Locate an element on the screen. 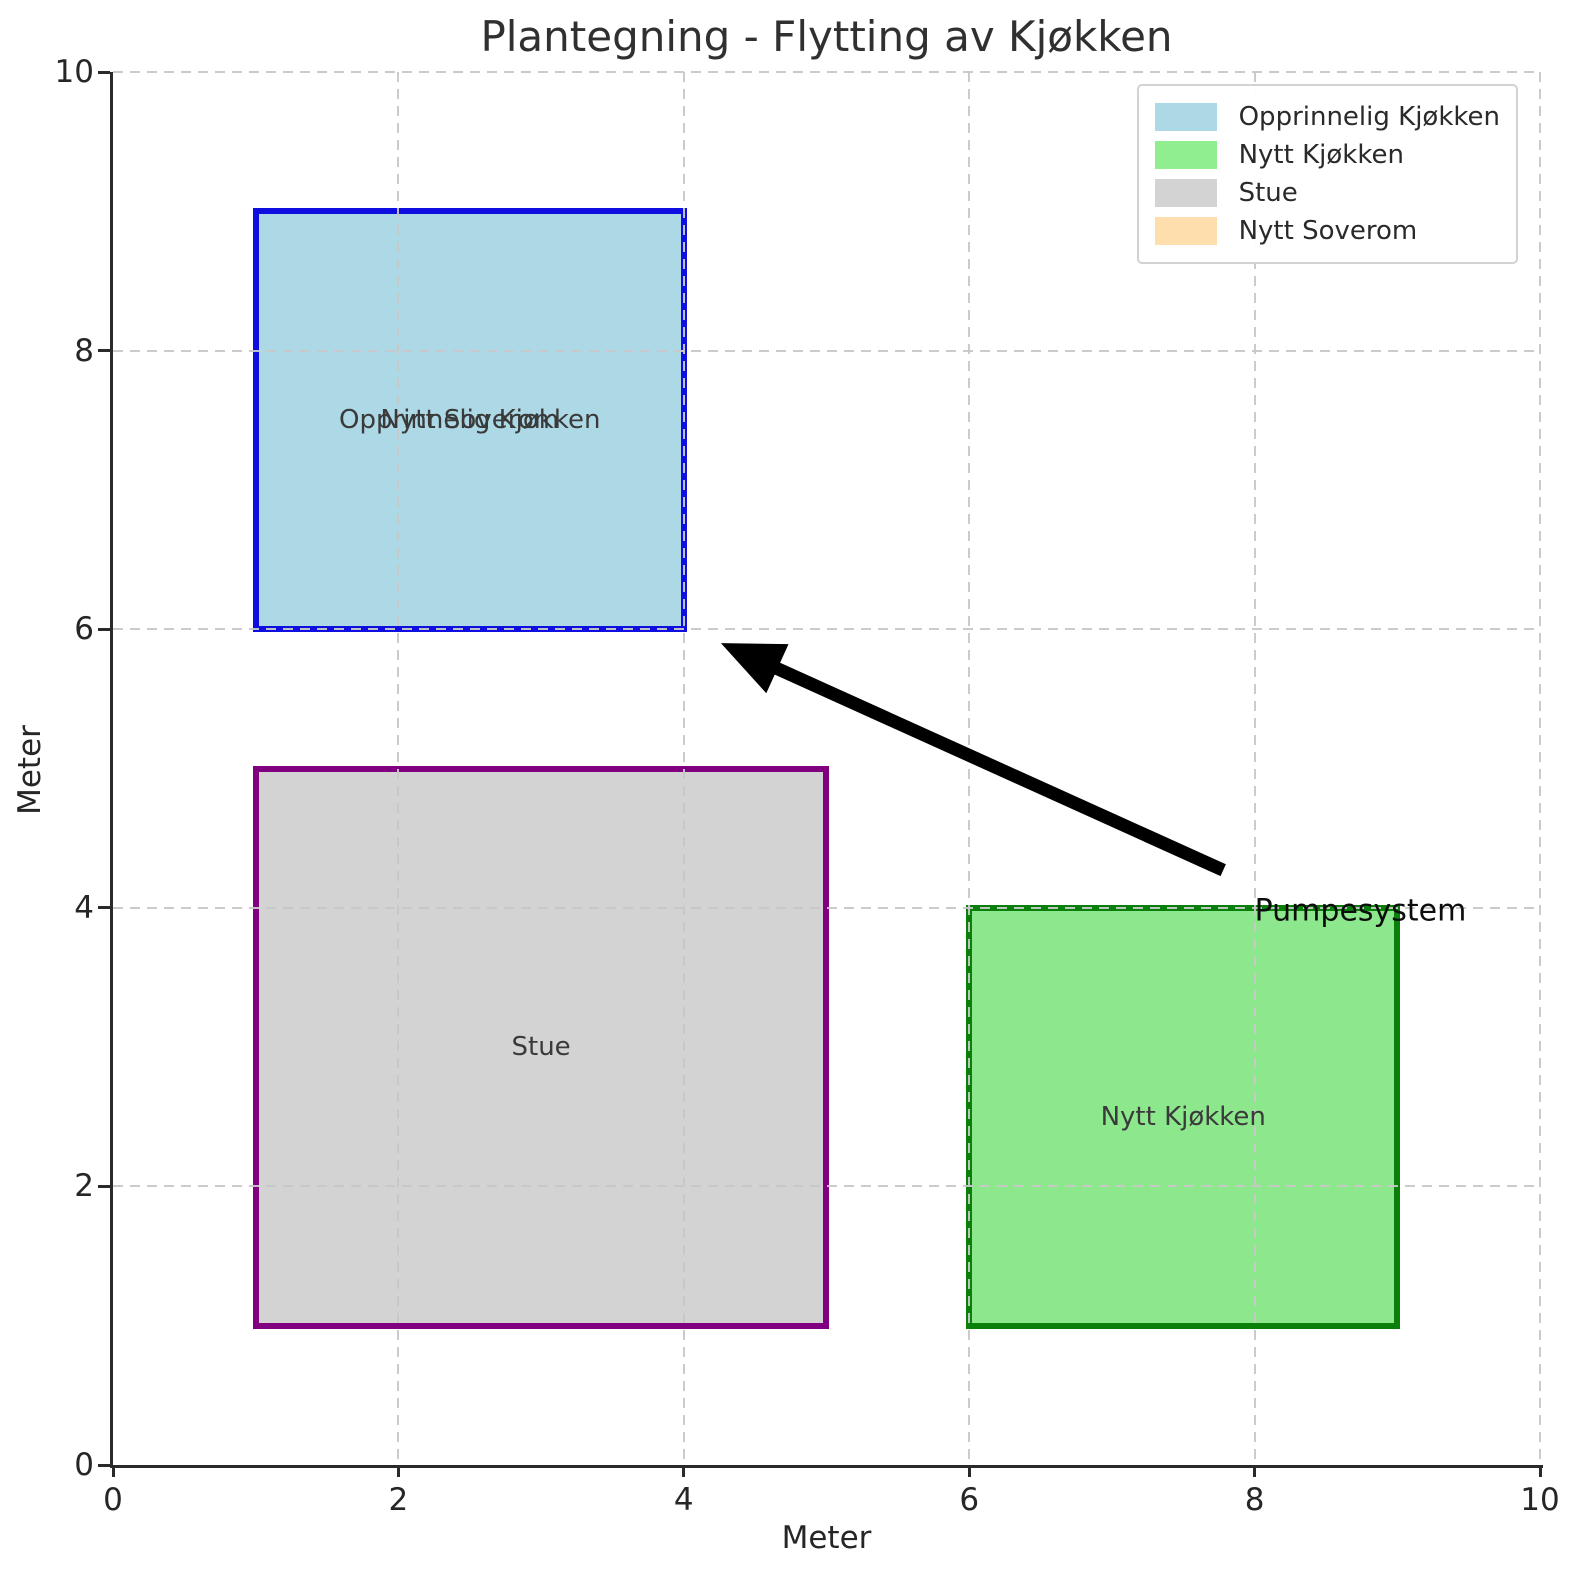 The height and width of the screenshot is (1580, 1580). y-tick-label-6: 6 is located at coordinates (84, 629).